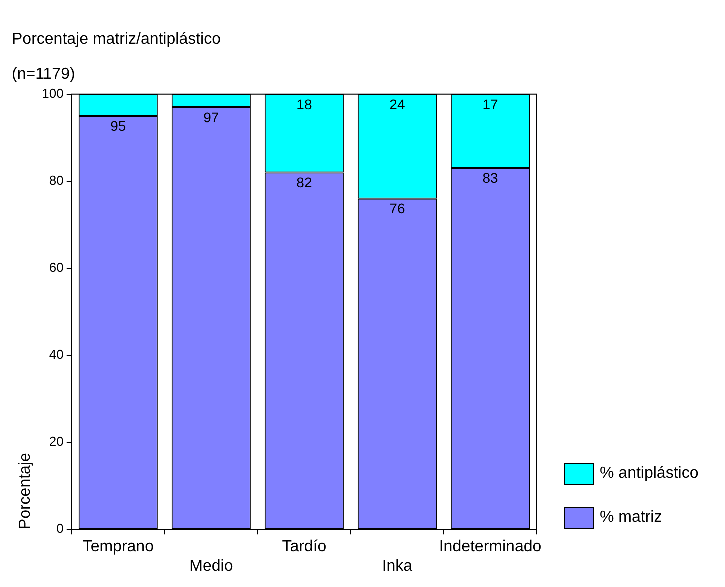 The image size is (725, 587). I want to click on data-label: 97, so click(212, 117).